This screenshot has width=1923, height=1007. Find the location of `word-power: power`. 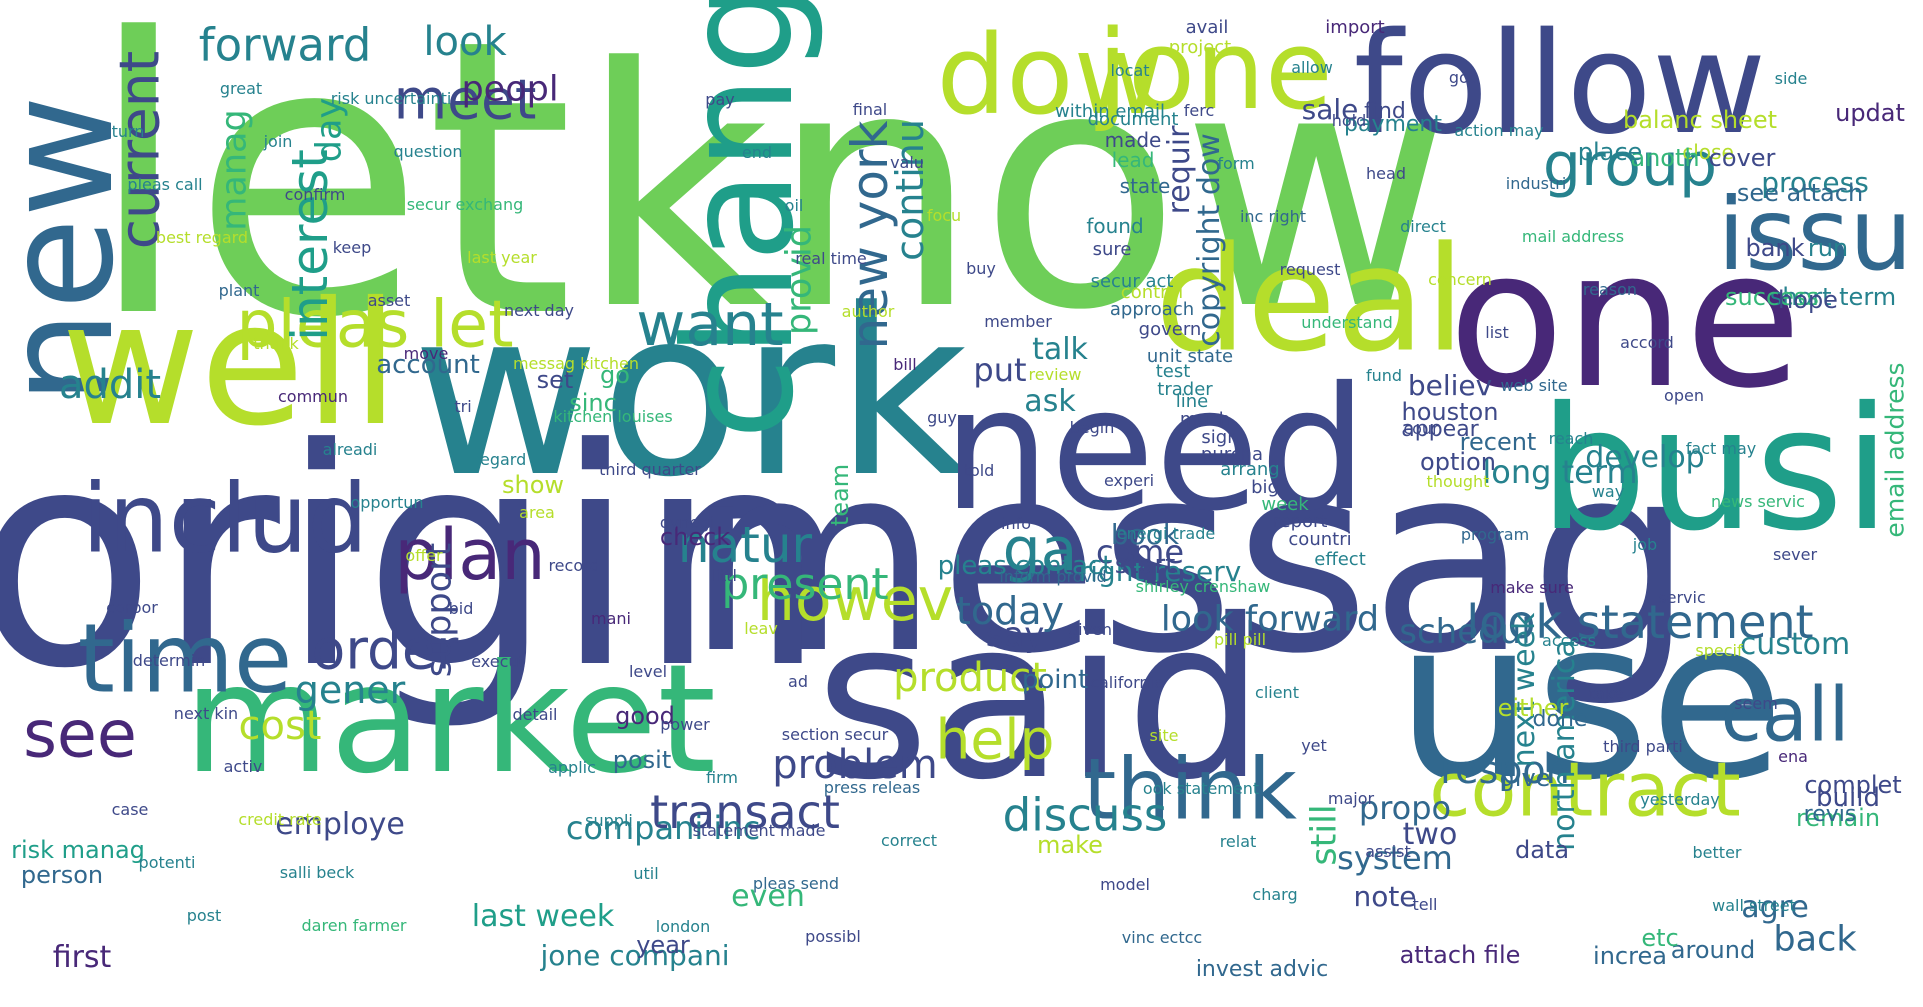

word-power: power is located at coordinates (685, 724).